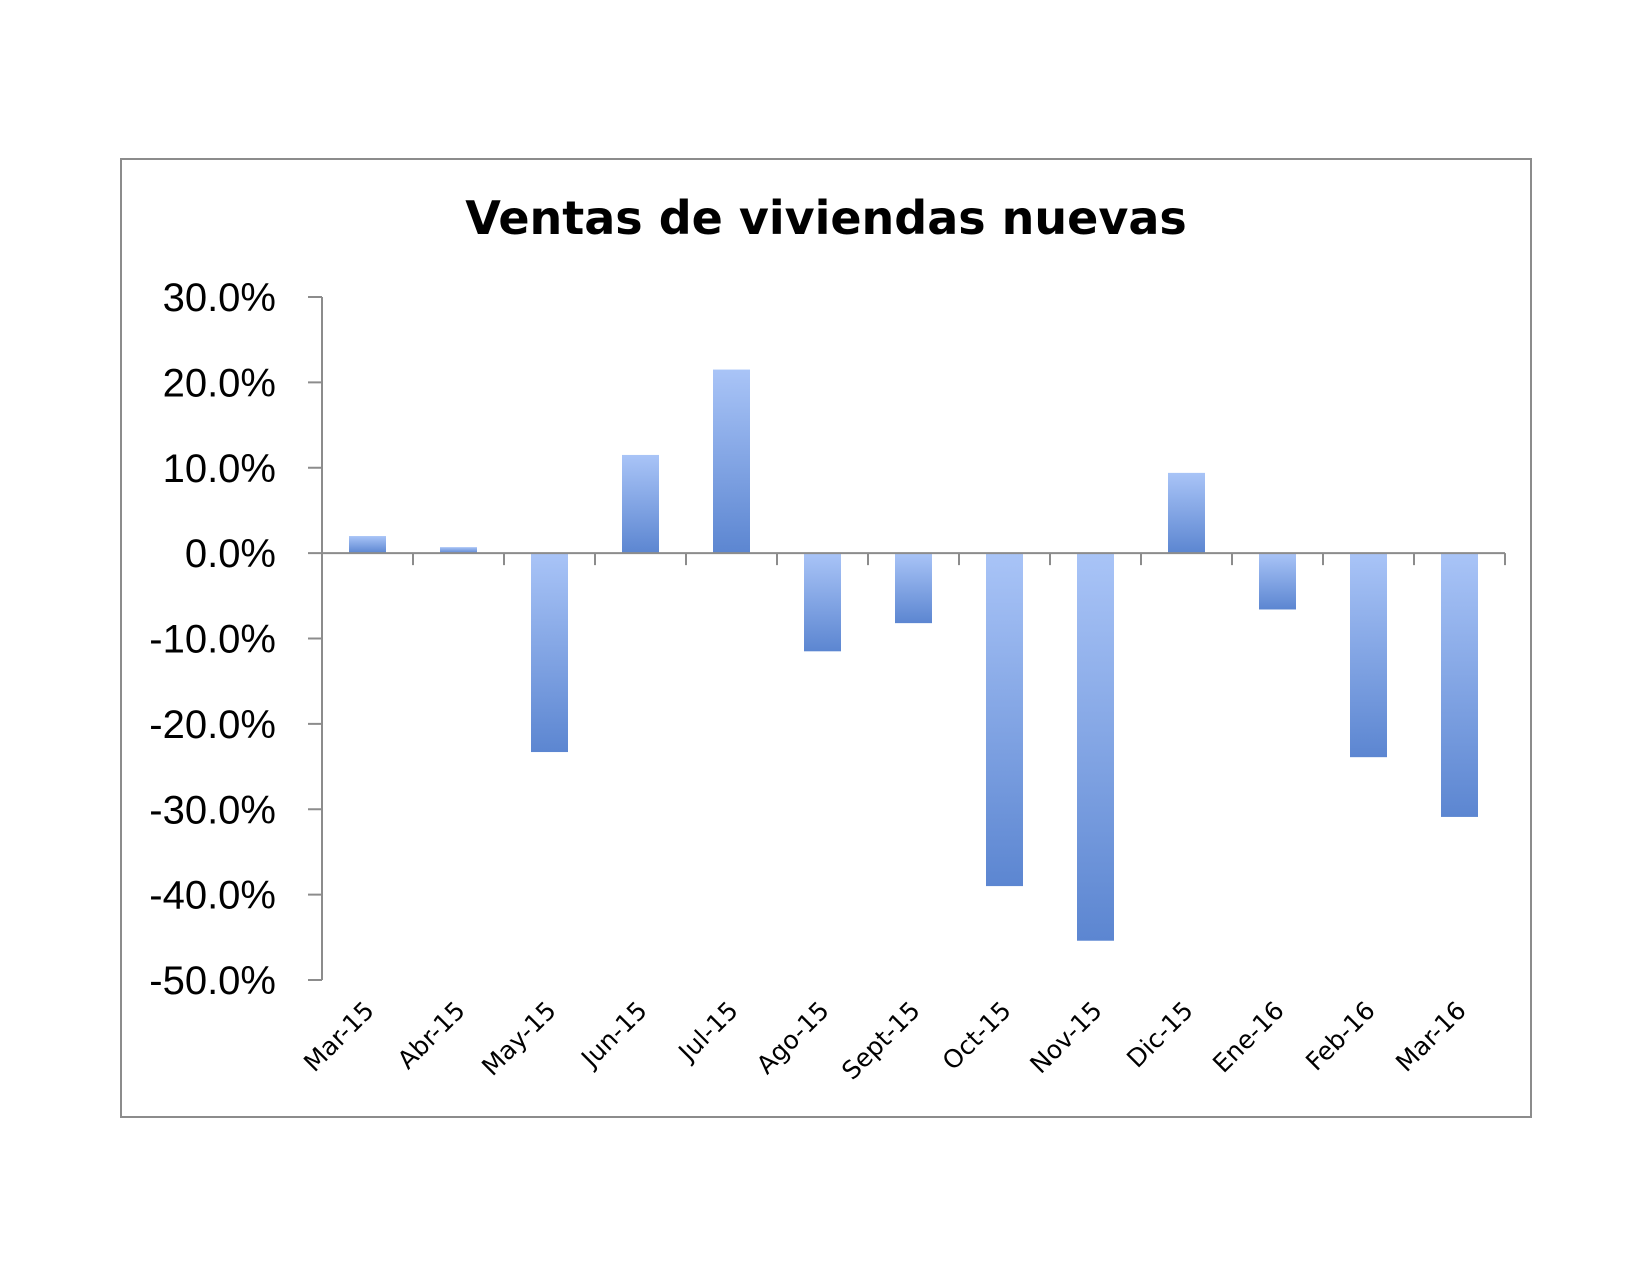 This screenshot has height=1275, width=1650. I want to click on y-tick-label: 10.0%, so click(219, 469).